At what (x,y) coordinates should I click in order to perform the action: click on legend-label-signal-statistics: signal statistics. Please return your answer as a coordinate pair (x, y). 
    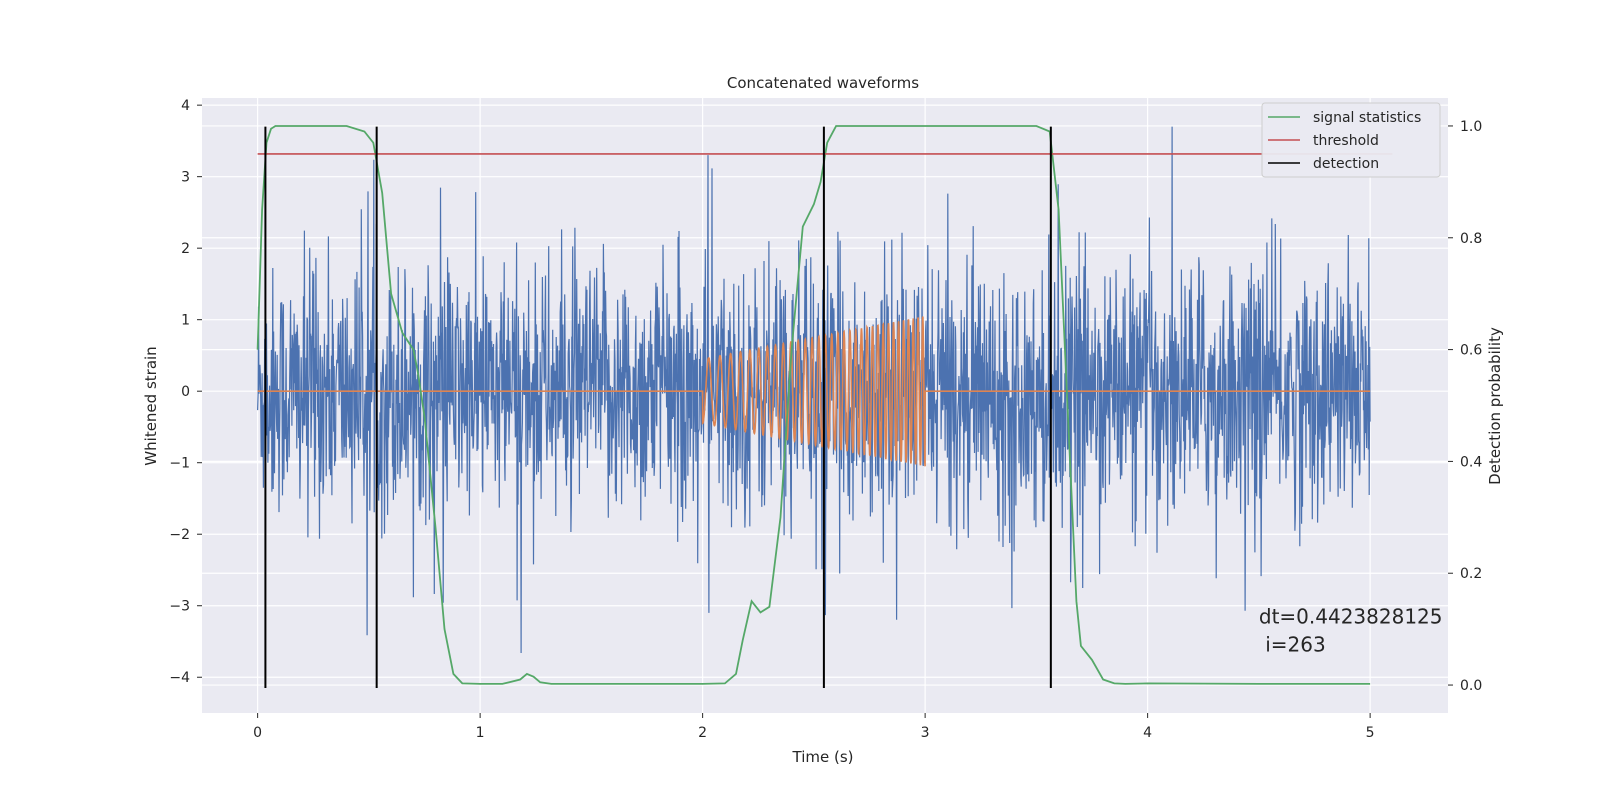
    Looking at the image, I should click on (1367, 118).